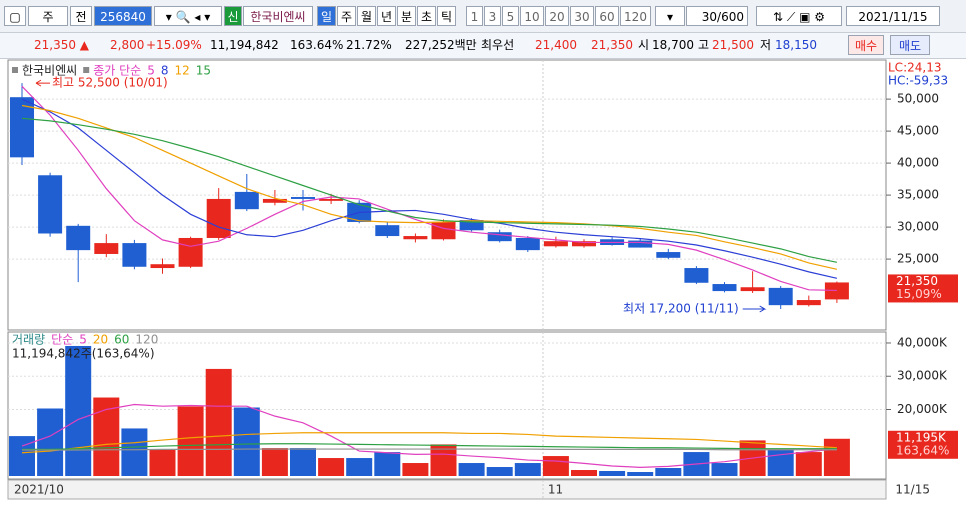 The image size is (966, 507). Describe the element at coordinates (81, 16) in the screenshot. I see `prefix: 전` at that location.